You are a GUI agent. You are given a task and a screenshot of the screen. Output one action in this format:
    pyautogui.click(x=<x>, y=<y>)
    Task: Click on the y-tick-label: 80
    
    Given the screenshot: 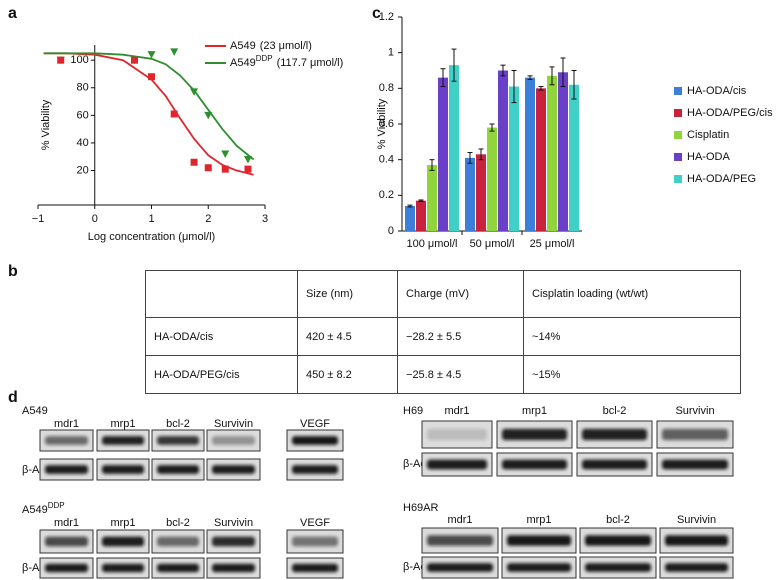 What is the action you would take?
    pyautogui.click(x=83, y=88)
    